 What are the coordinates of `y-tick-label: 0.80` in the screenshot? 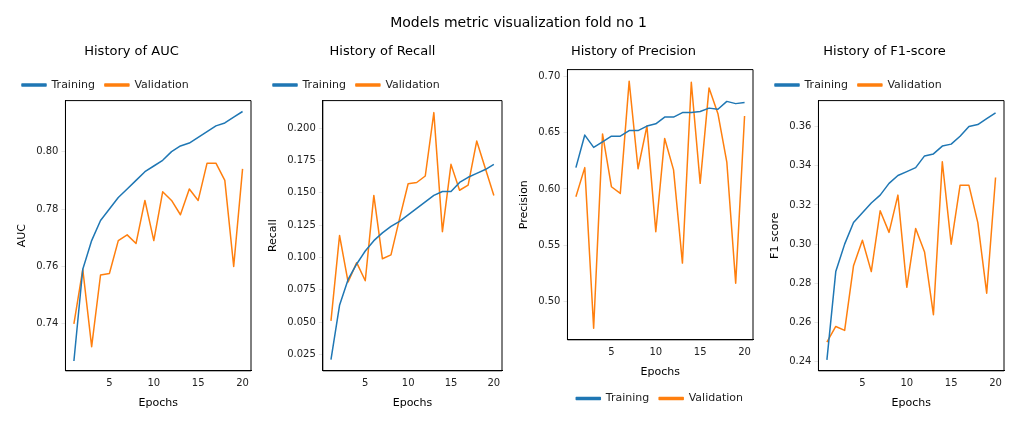 It's located at (47, 151).